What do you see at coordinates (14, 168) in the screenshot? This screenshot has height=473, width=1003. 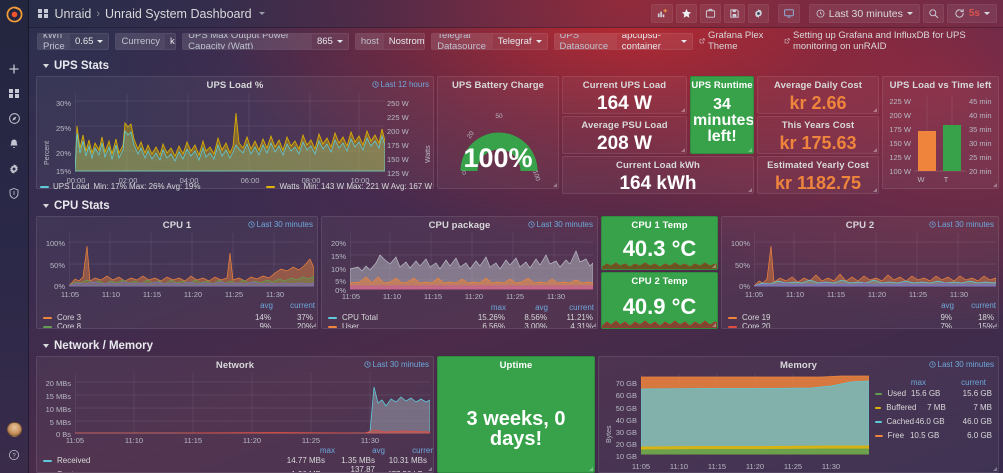 I see `sidebar-item-configuration` at bounding box center [14, 168].